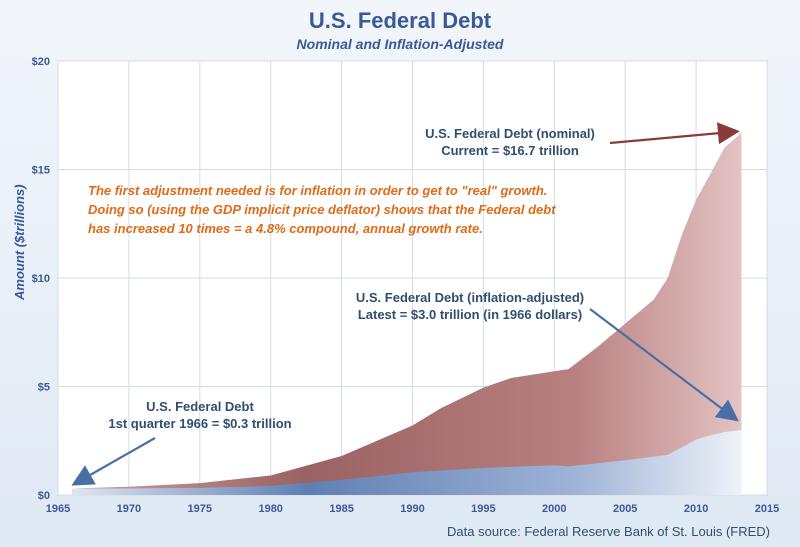 The image size is (800, 547). Describe the element at coordinates (58, 509) in the screenshot. I see `x-tick-label: 1965` at that location.